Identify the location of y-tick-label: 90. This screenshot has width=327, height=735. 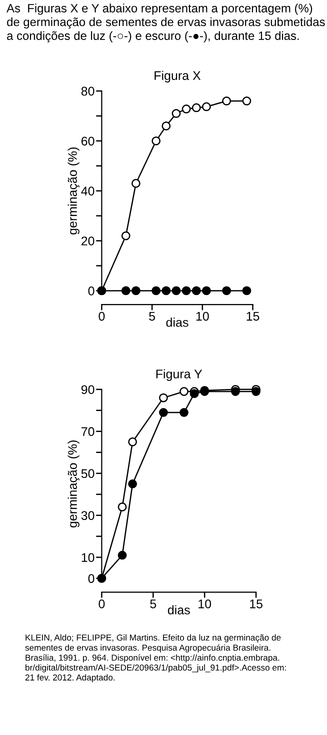
(87, 389).